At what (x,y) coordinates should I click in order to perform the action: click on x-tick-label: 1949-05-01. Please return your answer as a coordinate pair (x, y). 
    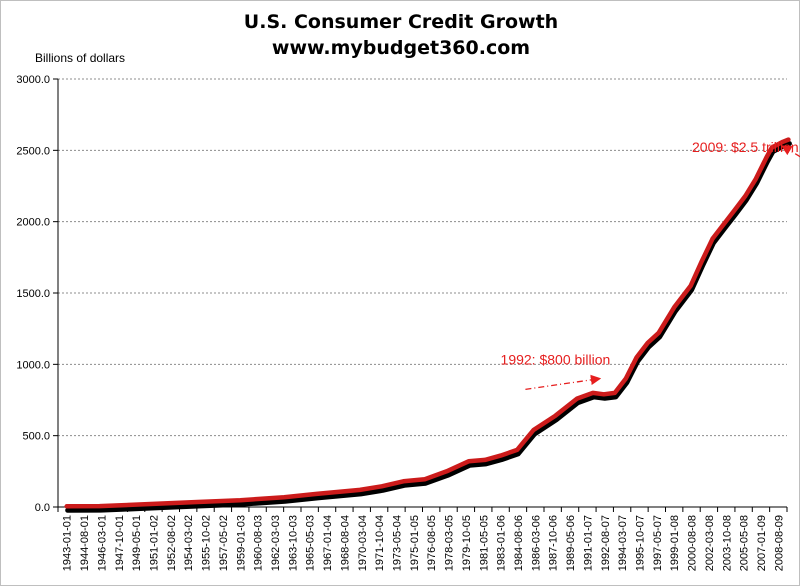
    Looking at the image, I should click on (137, 543).